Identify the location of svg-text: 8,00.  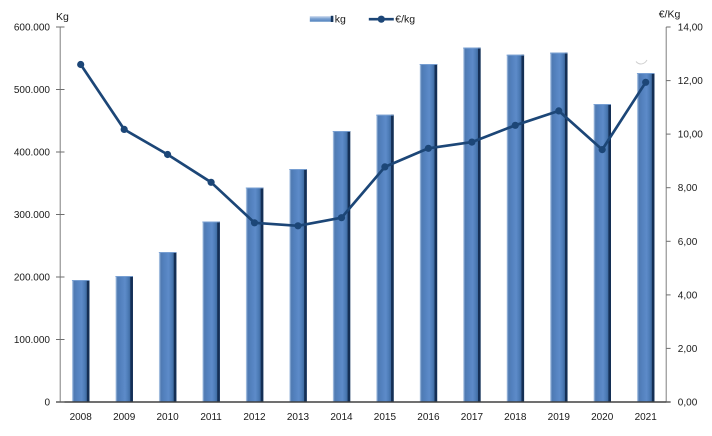
(688, 188).